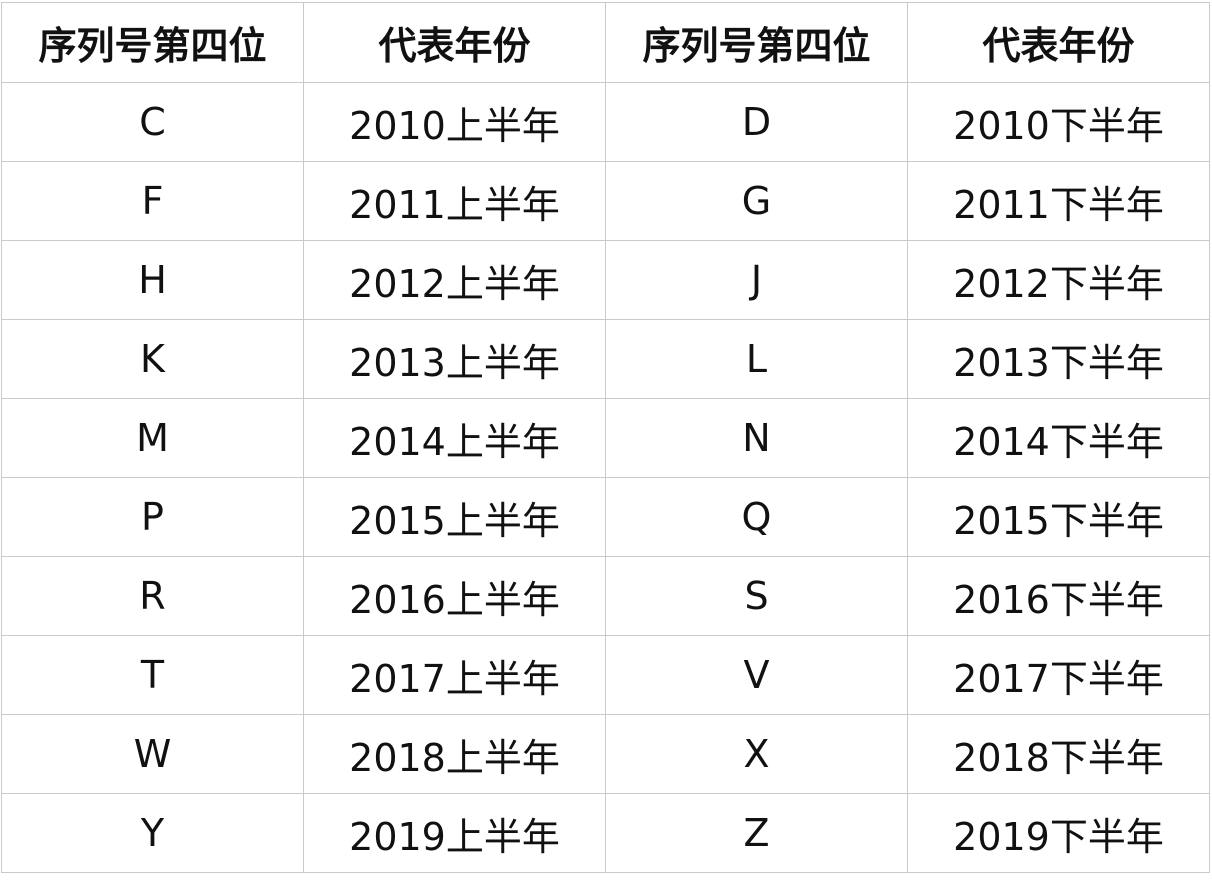  What do you see at coordinates (152, 754) in the screenshot?
I see `serial-char-cell: W` at bounding box center [152, 754].